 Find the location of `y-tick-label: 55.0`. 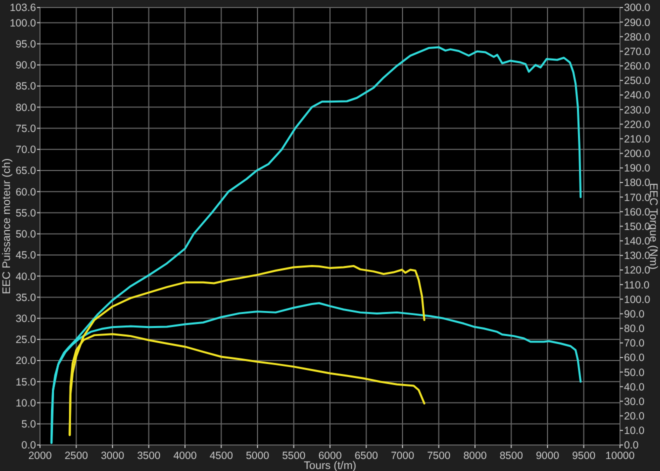

y-tick-label: 55.0 is located at coordinates (26, 213).